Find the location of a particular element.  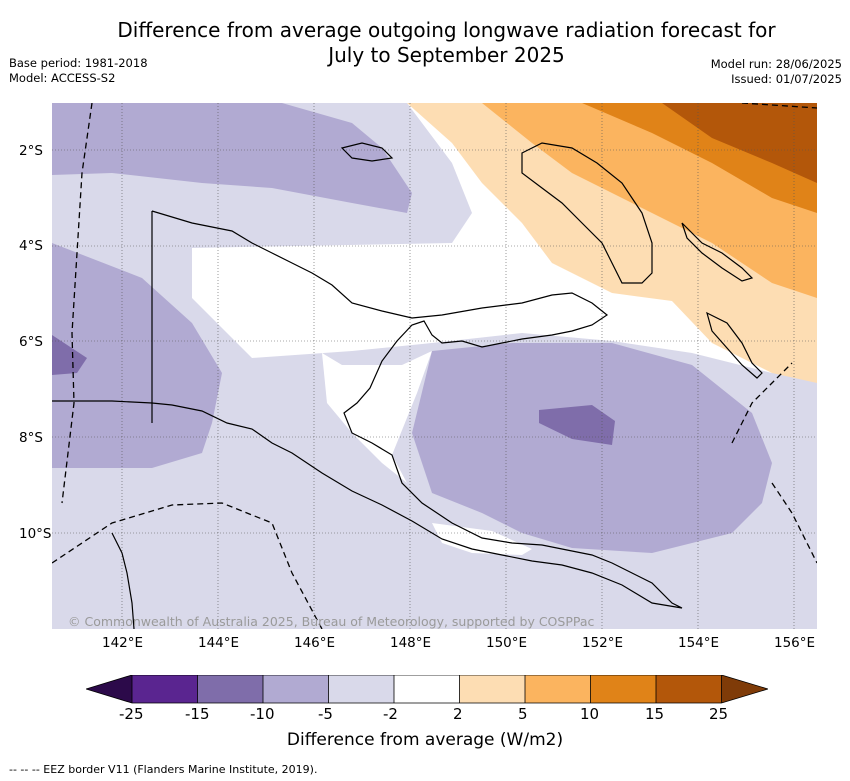

colorbar-label-10: 10 is located at coordinates (590, 714).